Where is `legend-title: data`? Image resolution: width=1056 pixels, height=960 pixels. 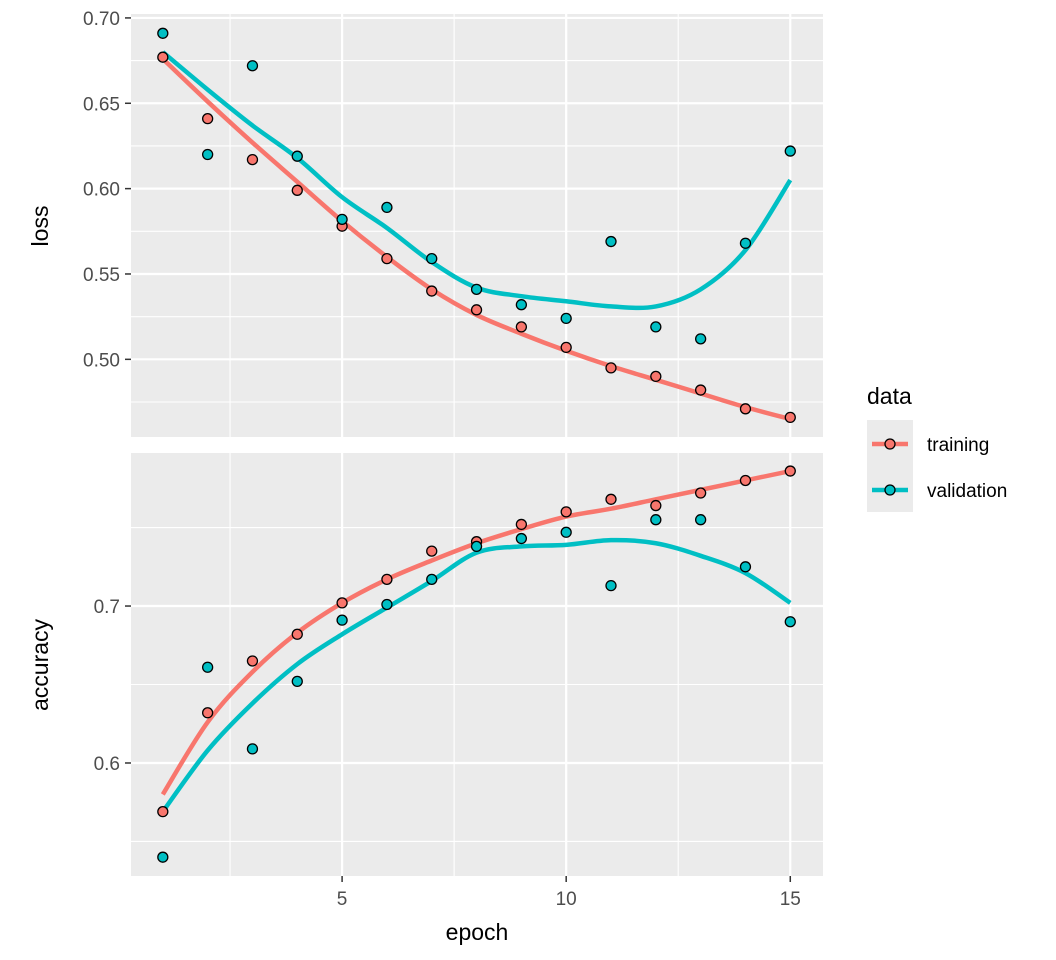
legend-title: data is located at coordinates (889, 396).